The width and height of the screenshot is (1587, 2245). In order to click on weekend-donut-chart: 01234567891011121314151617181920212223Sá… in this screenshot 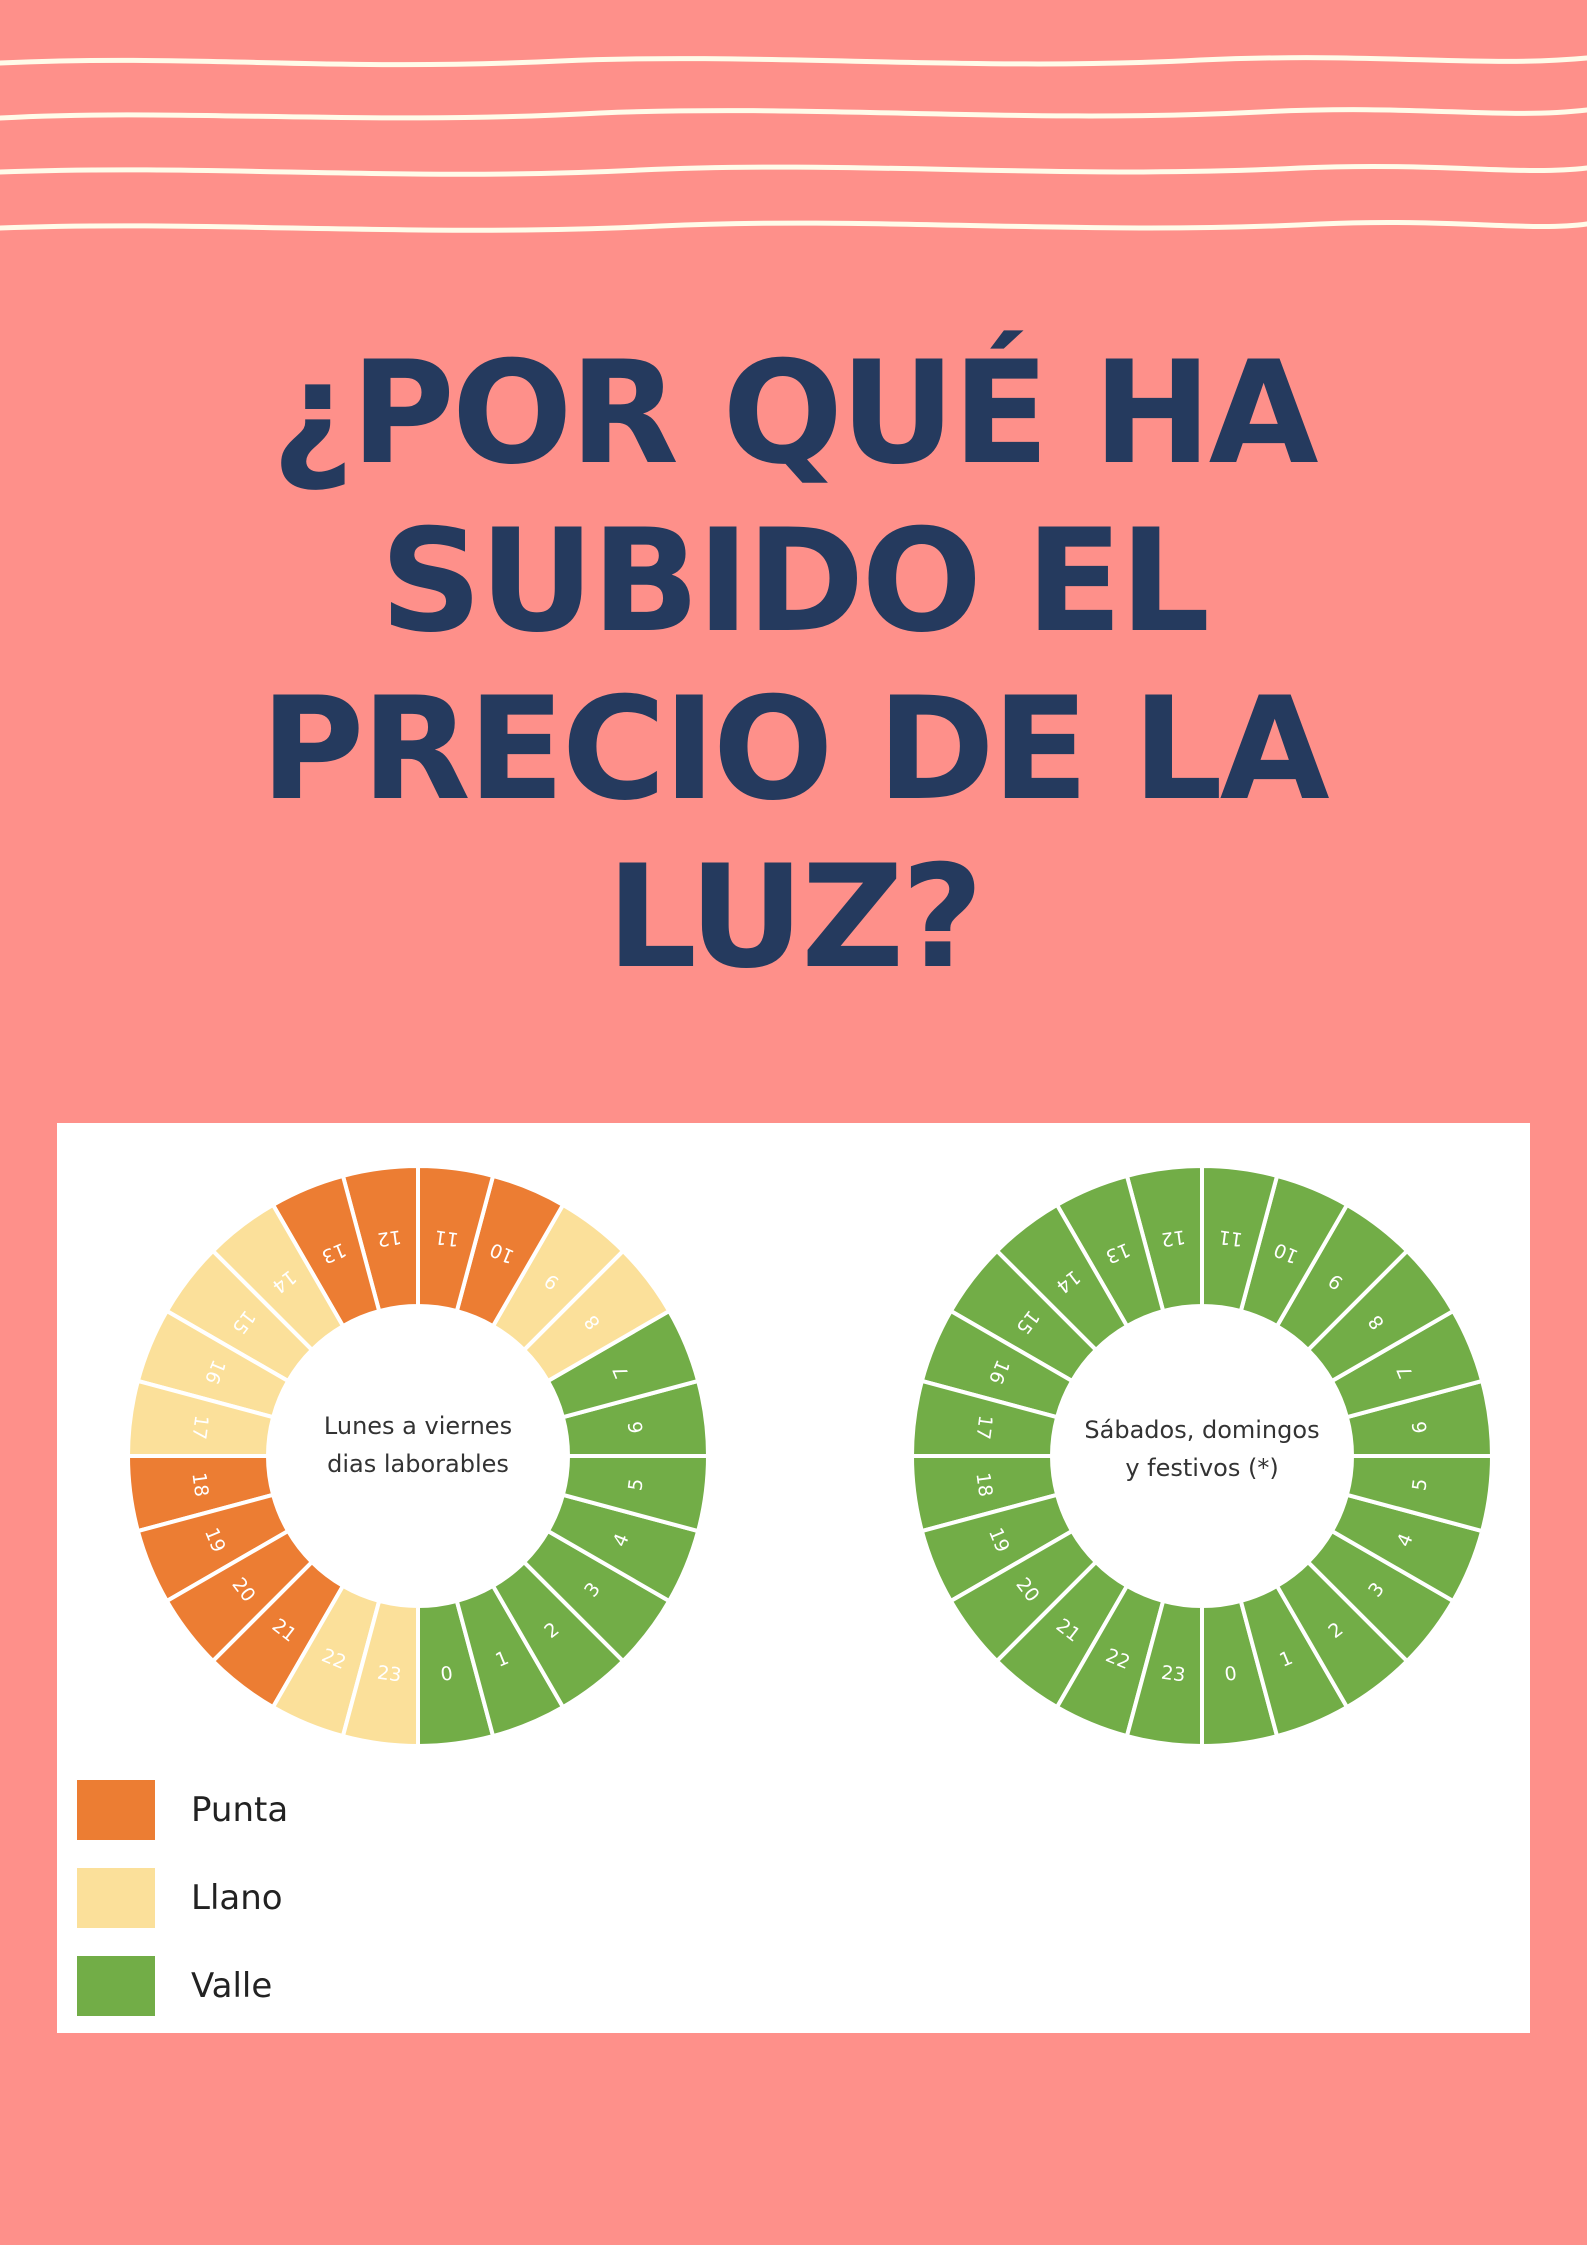, I will do `click(1202, 1456)`.